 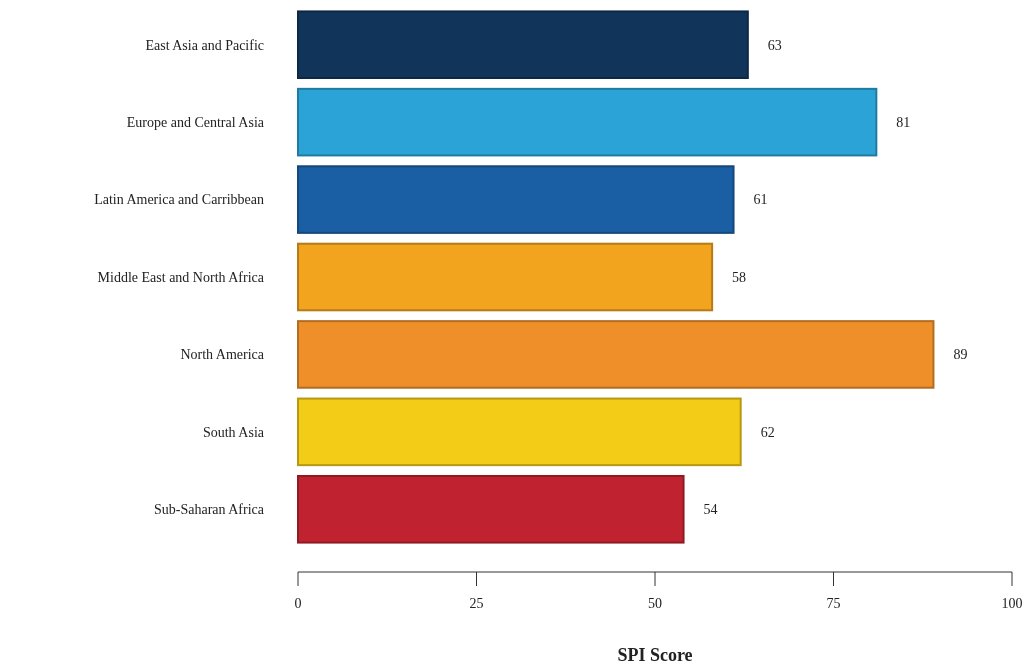 I want to click on x-axis-title: SPI Score, so click(x=655, y=655).